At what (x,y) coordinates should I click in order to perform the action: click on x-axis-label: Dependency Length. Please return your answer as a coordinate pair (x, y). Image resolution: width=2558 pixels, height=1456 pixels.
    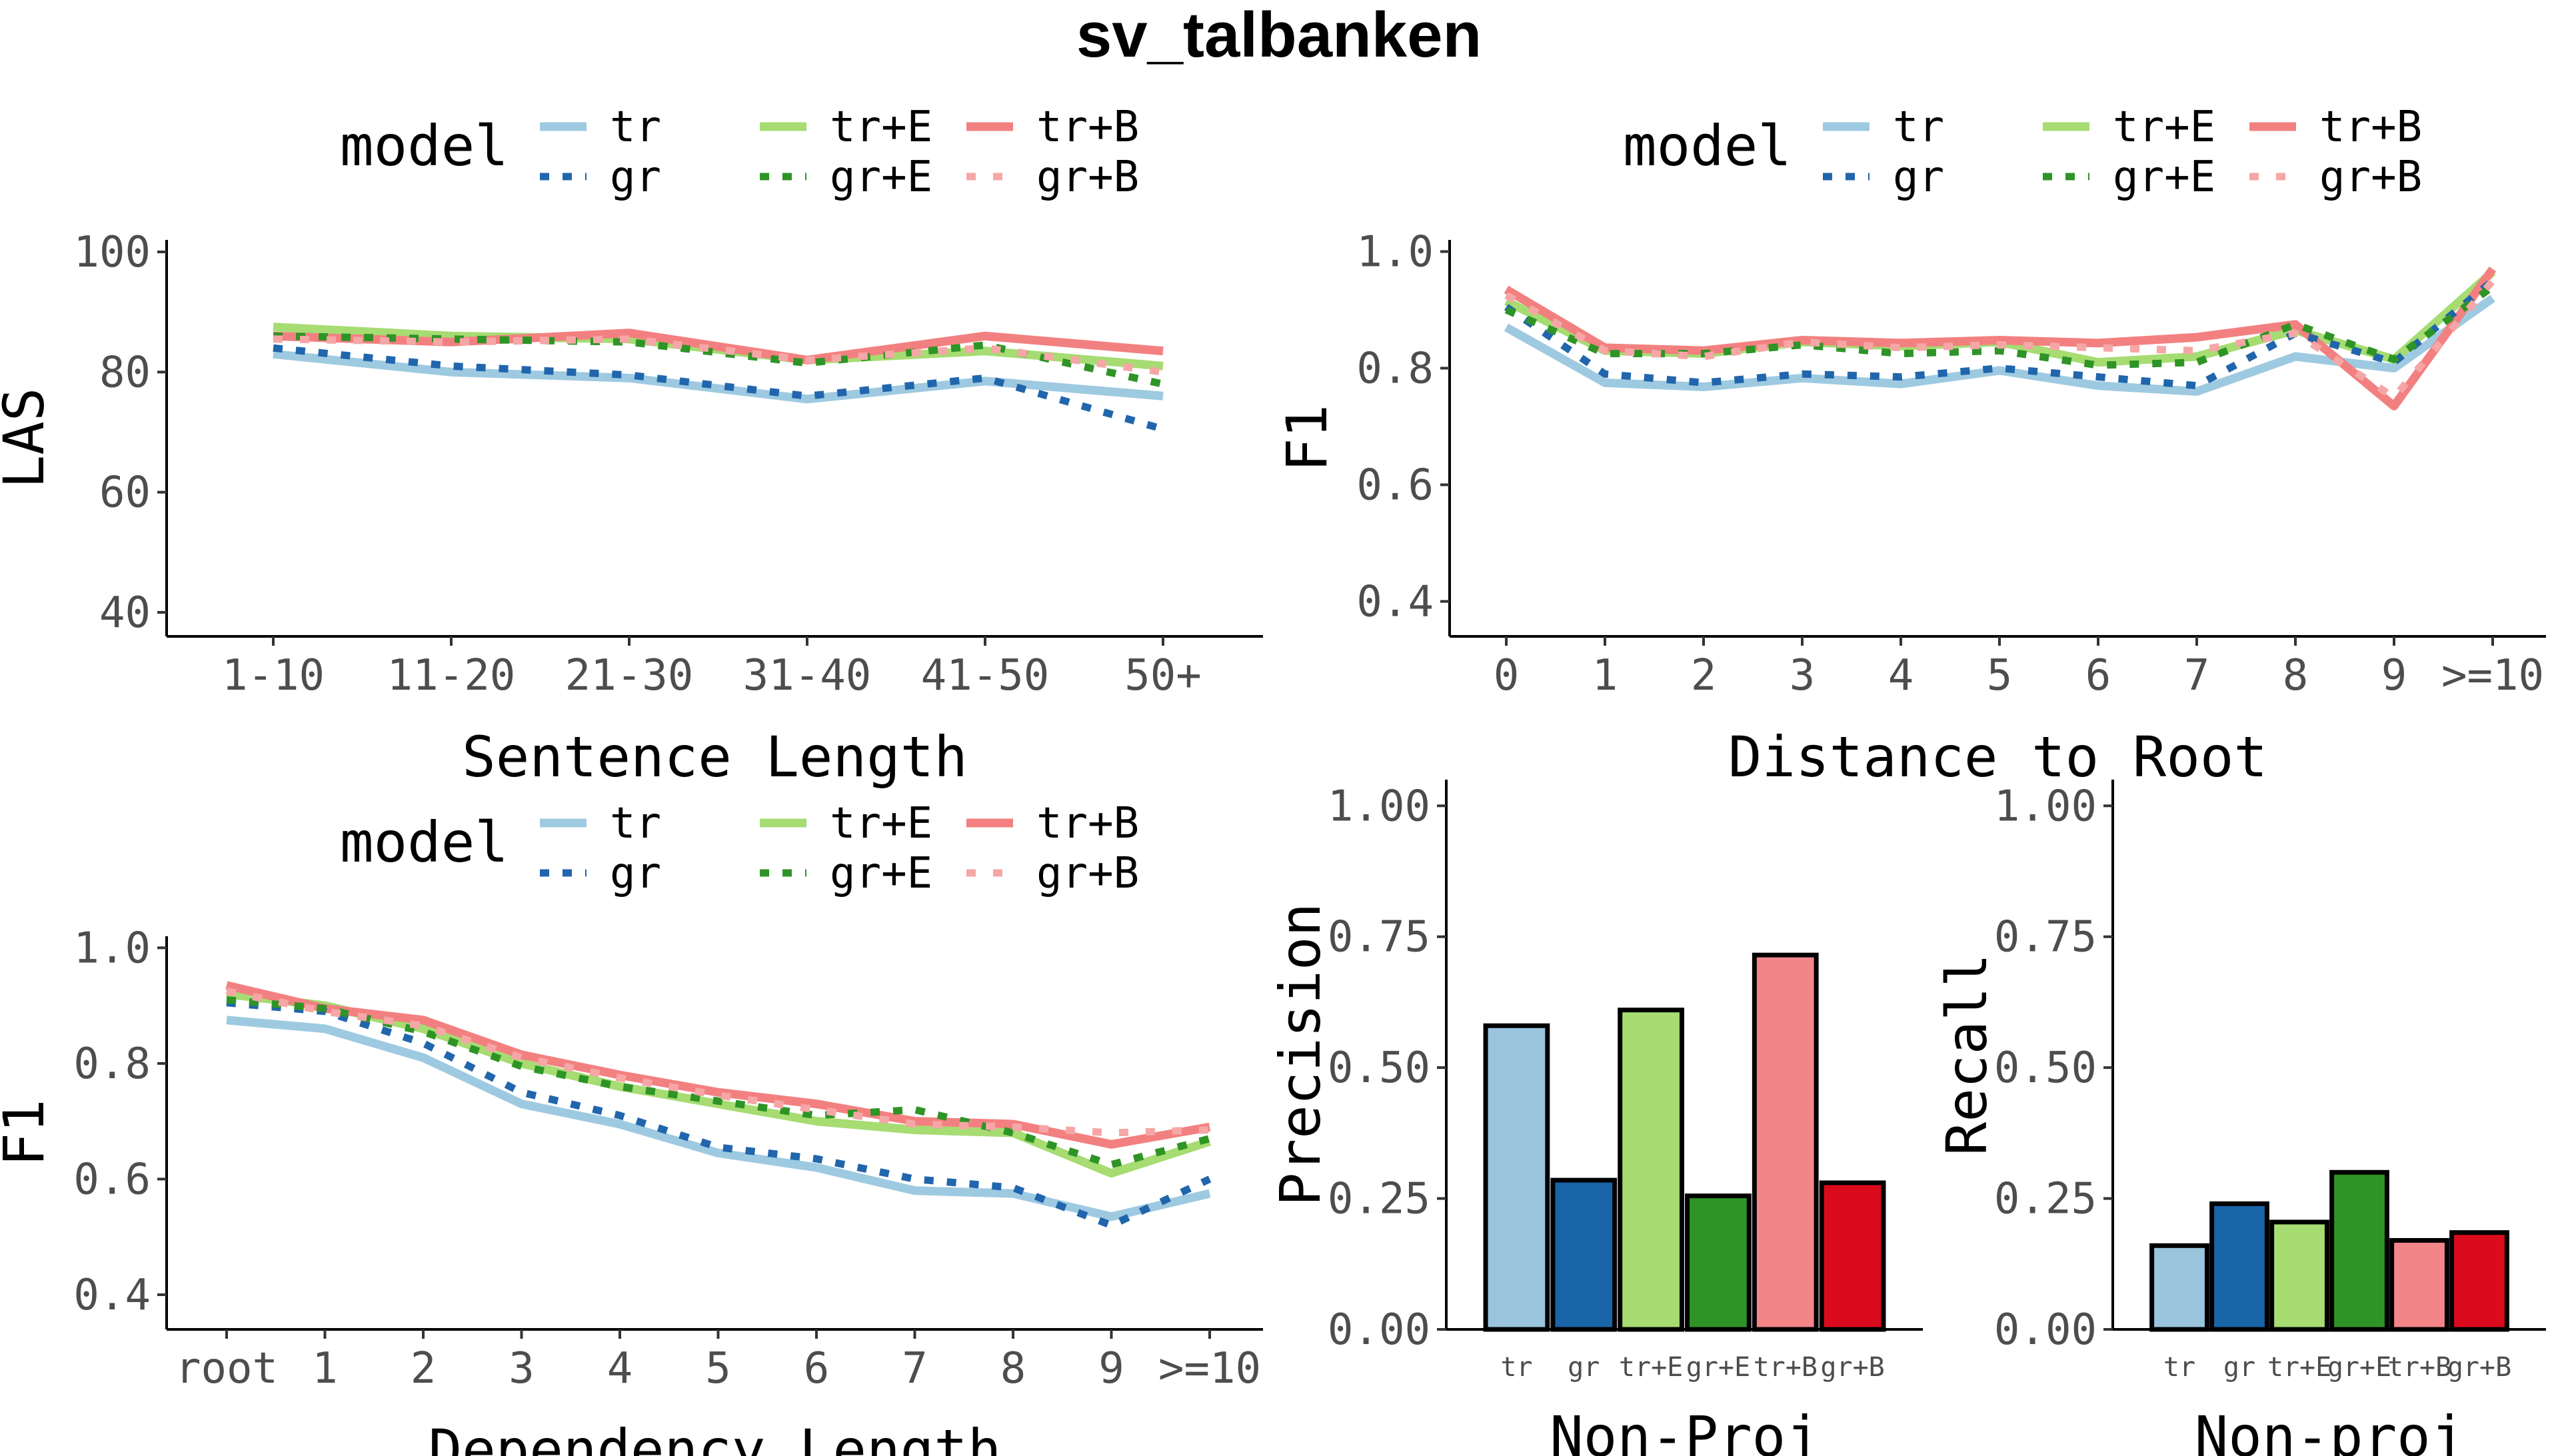
    Looking at the image, I should click on (716, 1436).